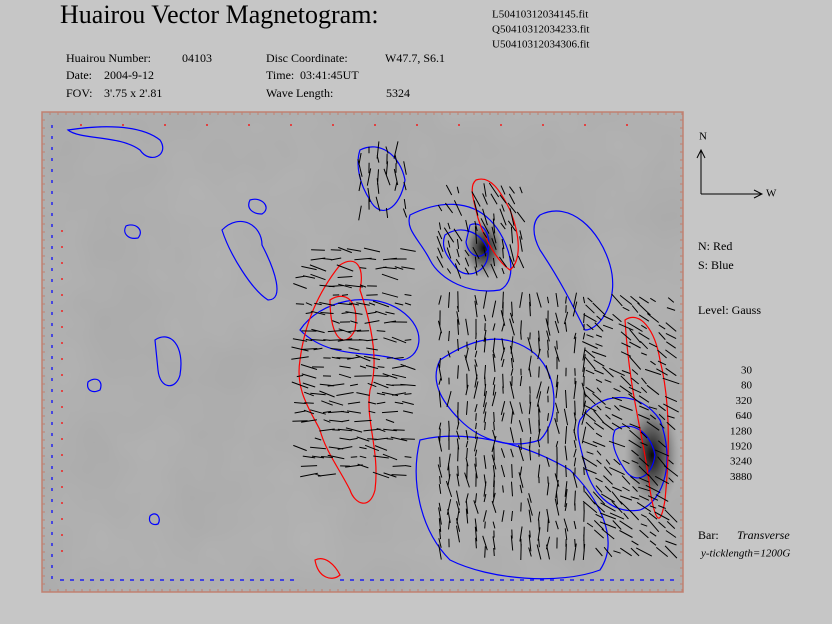 This screenshot has width=832, height=624. What do you see at coordinates (79, 93) in the screenshot?
I see `info-label: FOV:` at bounding box center [79, 93].